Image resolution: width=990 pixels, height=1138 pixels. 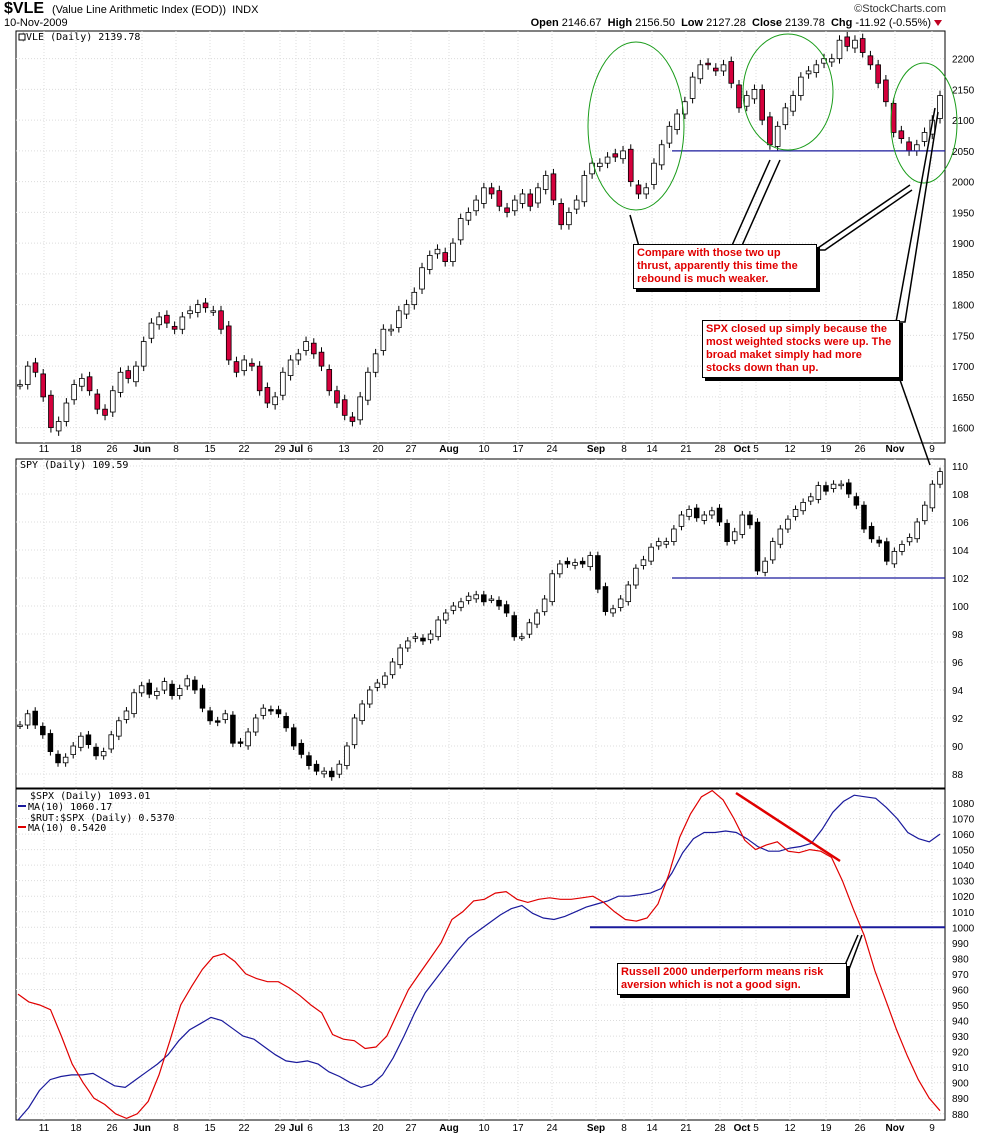 I want to click on x-tick-label: Oct, so click(x=742, y=449).